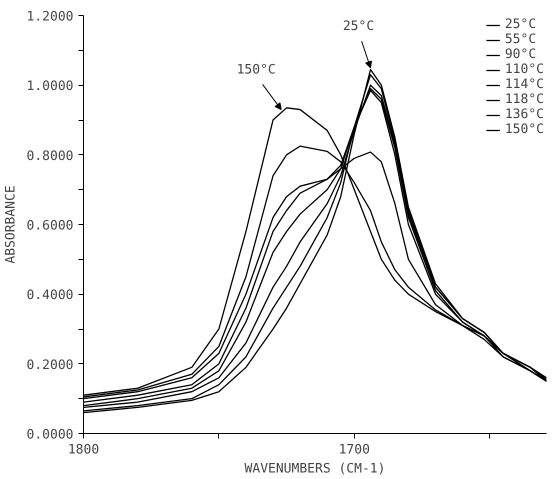 The width and height of the screenshot is (556, 479). Describe the element at coordinates (520, 54) in the screenshot. I see `legend-label: 90°C` at that location.